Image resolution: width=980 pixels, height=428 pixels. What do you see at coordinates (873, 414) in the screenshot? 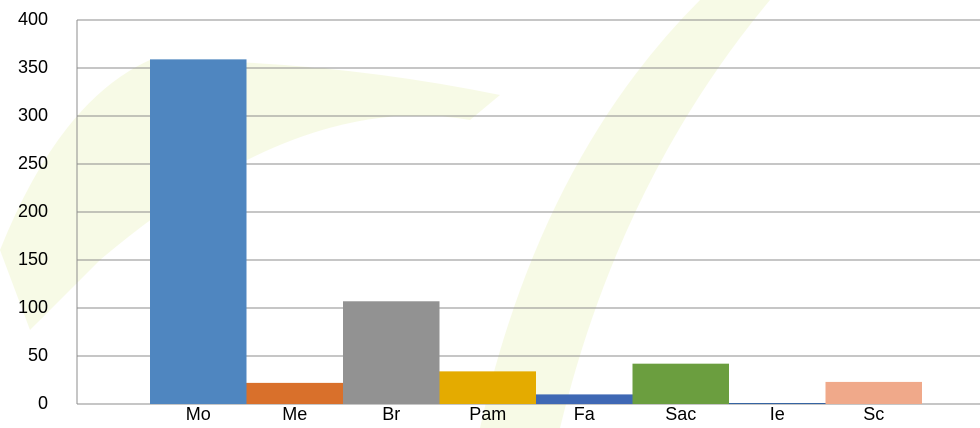
I see `x-tick-label: Sc` at bounding box center [873, 414].